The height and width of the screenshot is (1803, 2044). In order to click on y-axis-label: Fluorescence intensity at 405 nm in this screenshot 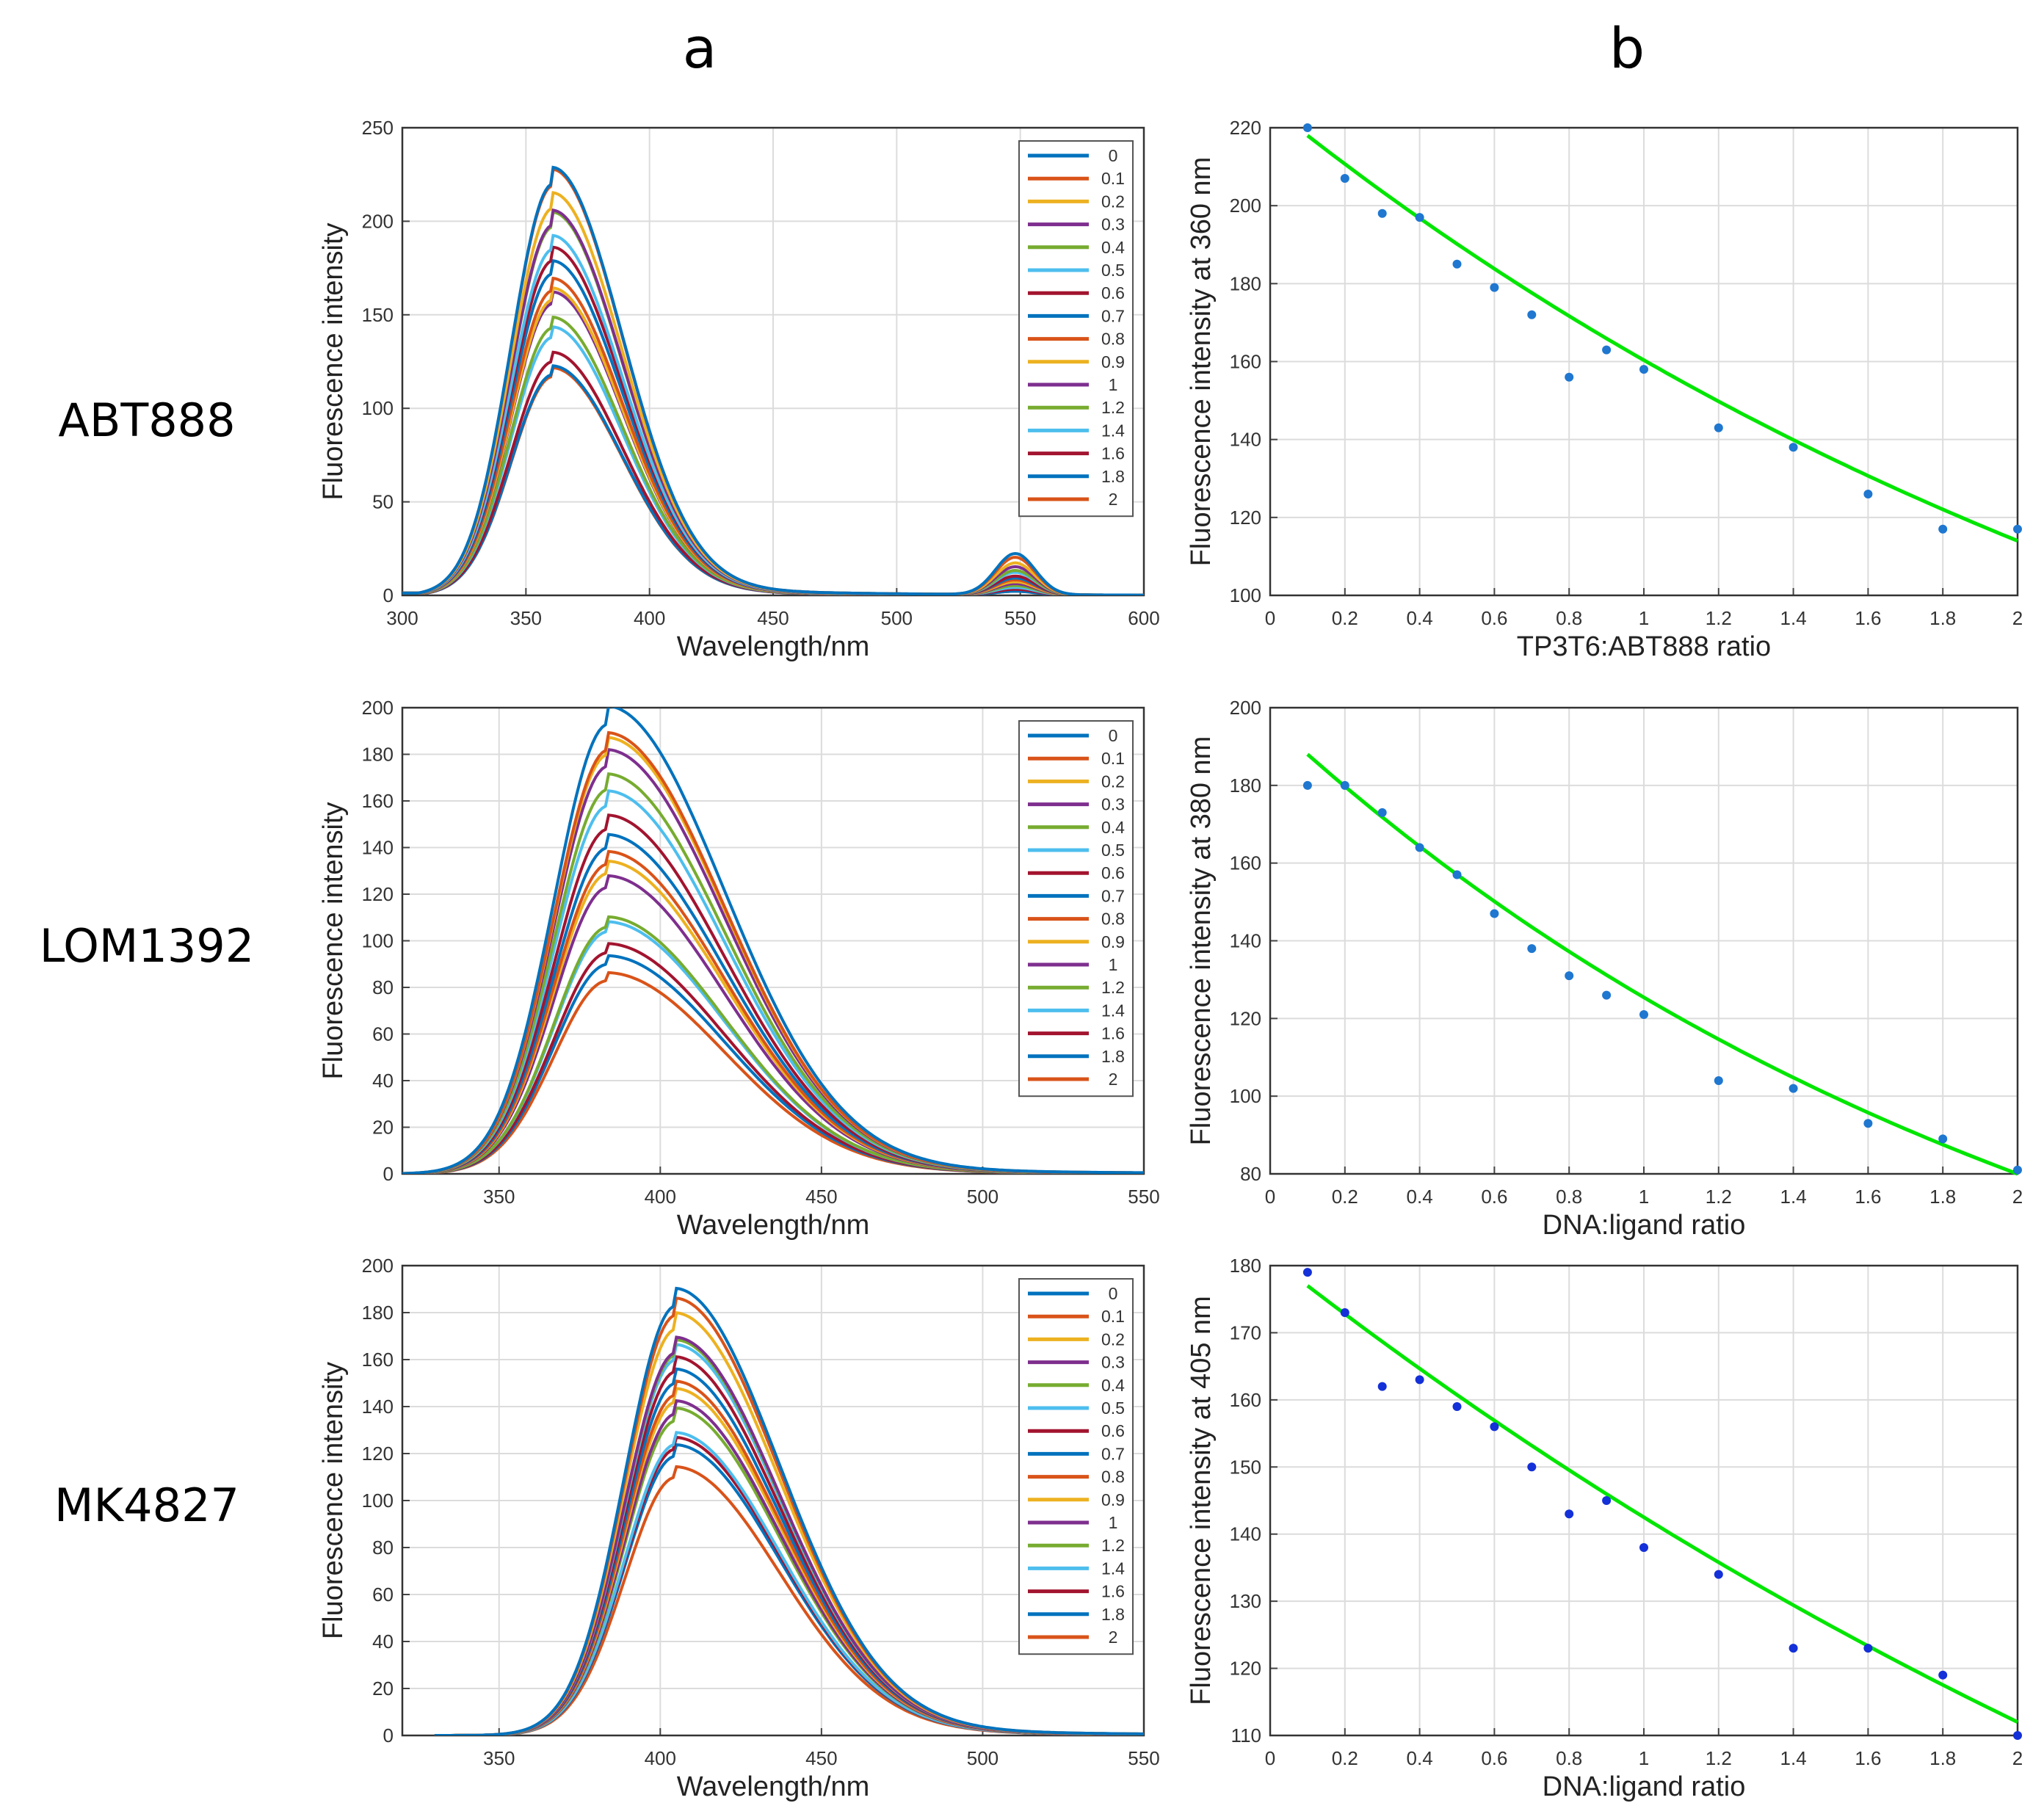, I will do `click(1201, 1500)`.